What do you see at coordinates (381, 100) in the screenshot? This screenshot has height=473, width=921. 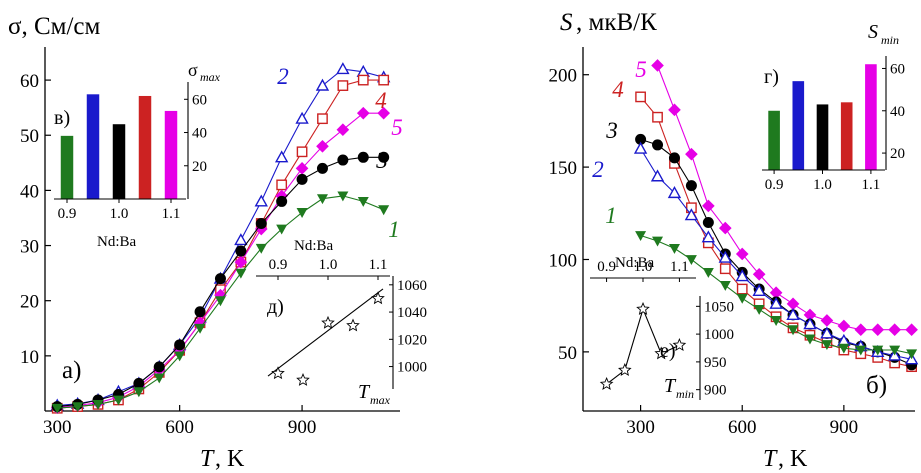 I see `series-label-4: 4` at bounding box center [381, 100].